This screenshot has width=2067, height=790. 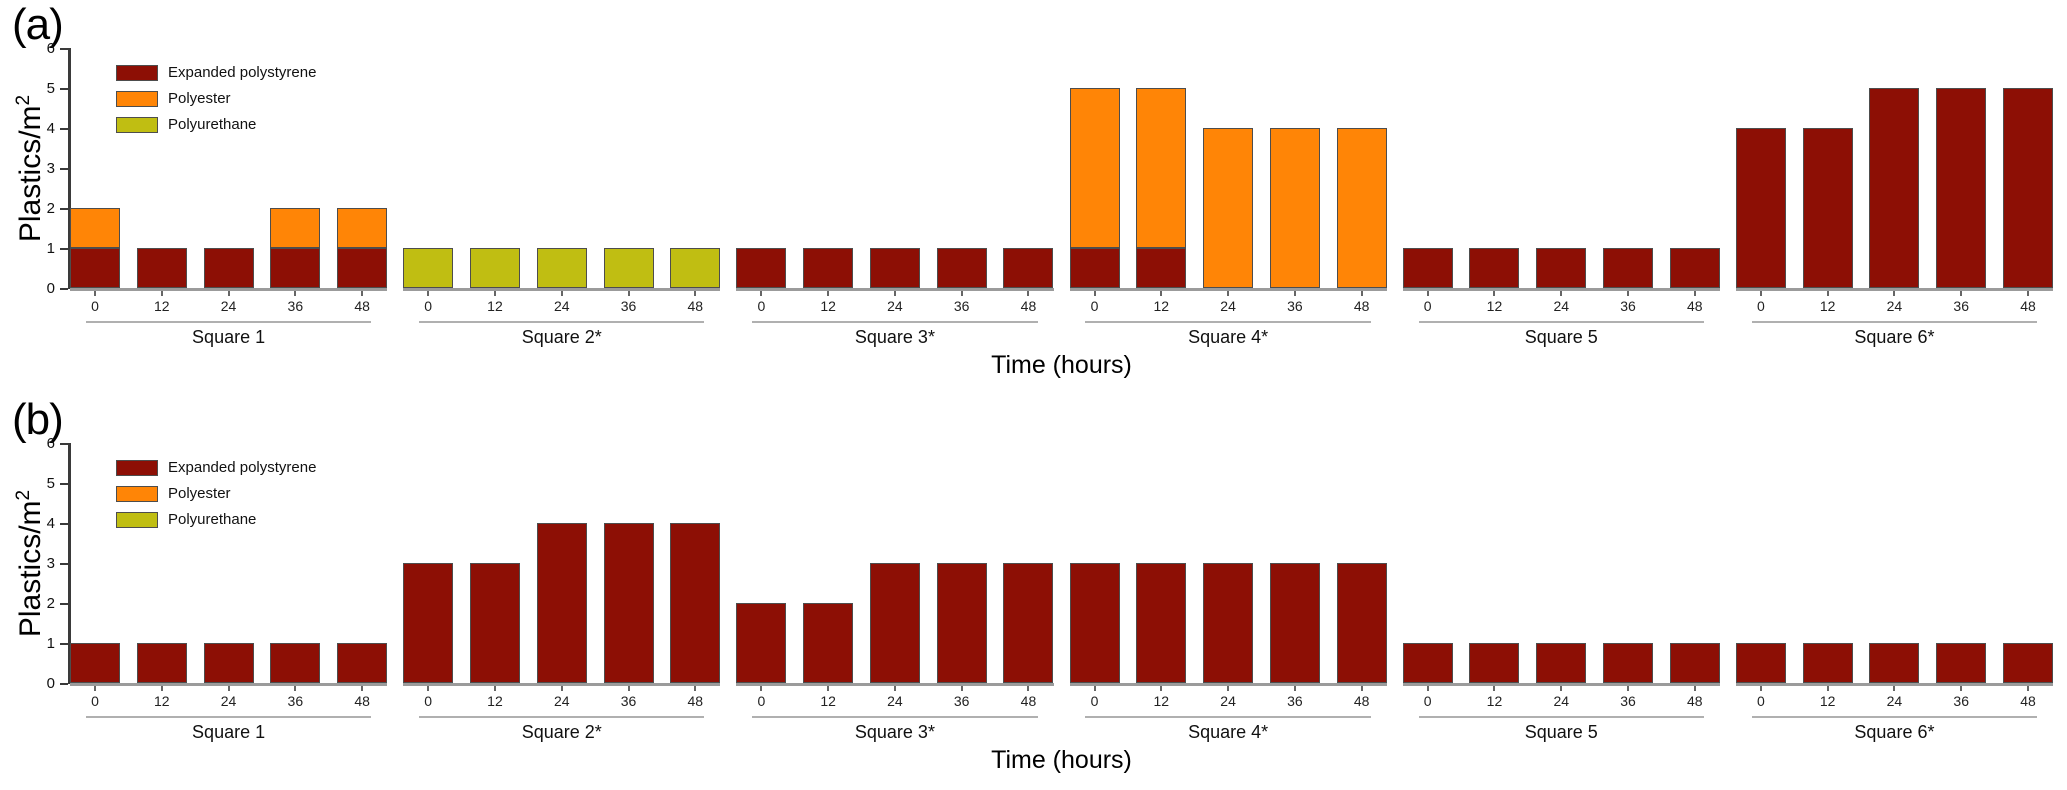 I want to click on legend-item-expanded_polystyrene: Expanded polystyrene, so click(x=216, y=72).